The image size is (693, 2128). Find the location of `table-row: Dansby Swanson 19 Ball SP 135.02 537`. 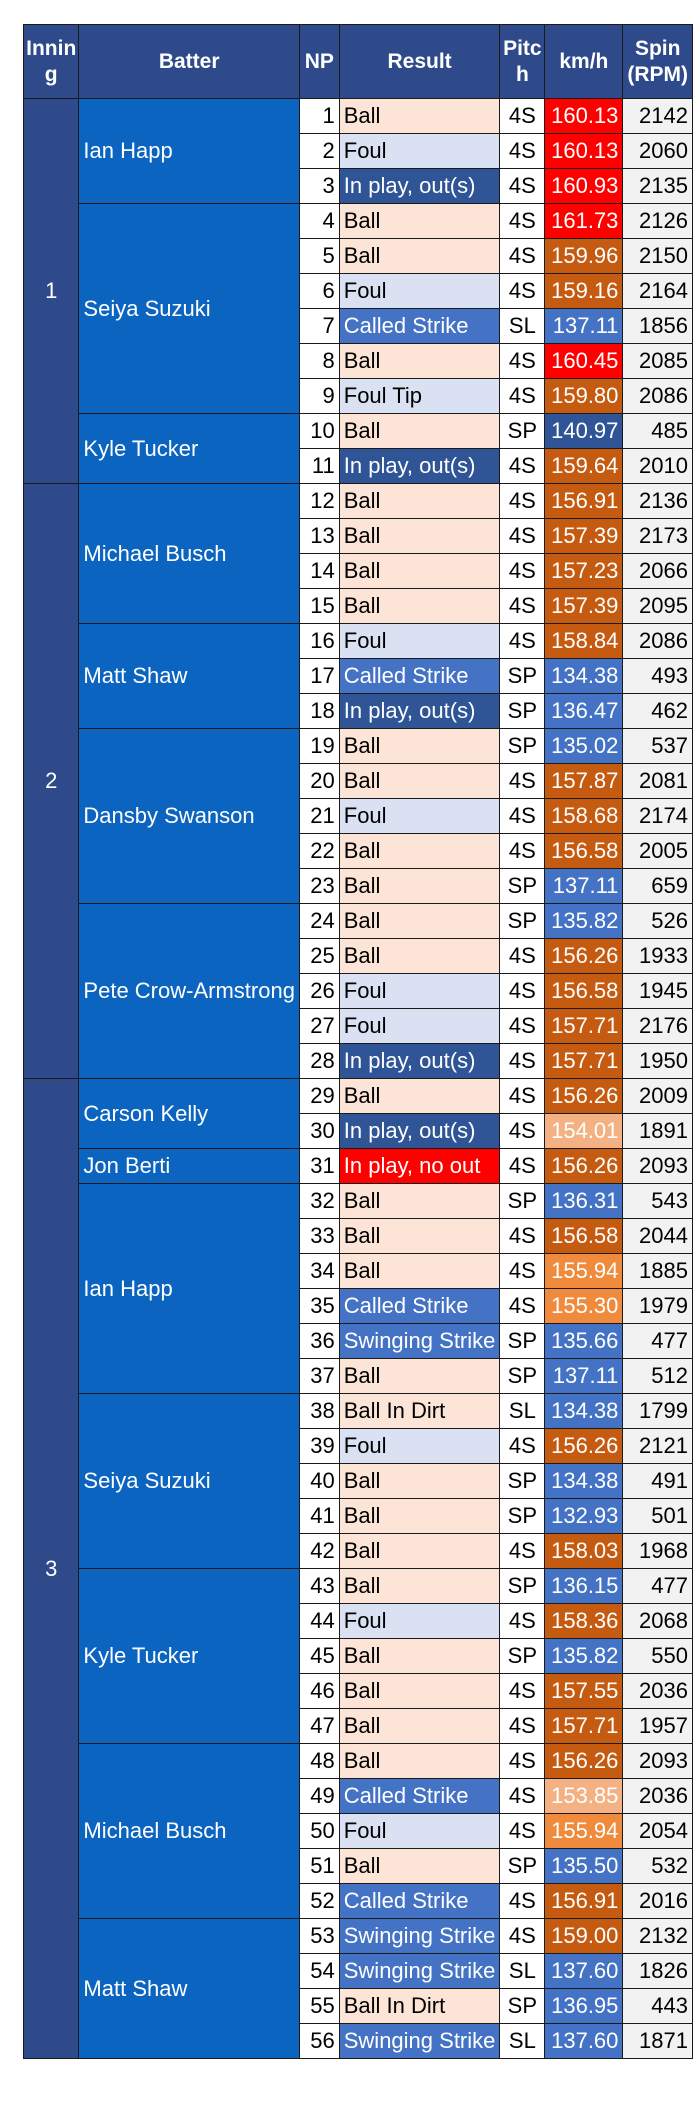

table-row: Dansby Swanson 19 Ball SP 135.02 537 is located at coordinates (358, 816).